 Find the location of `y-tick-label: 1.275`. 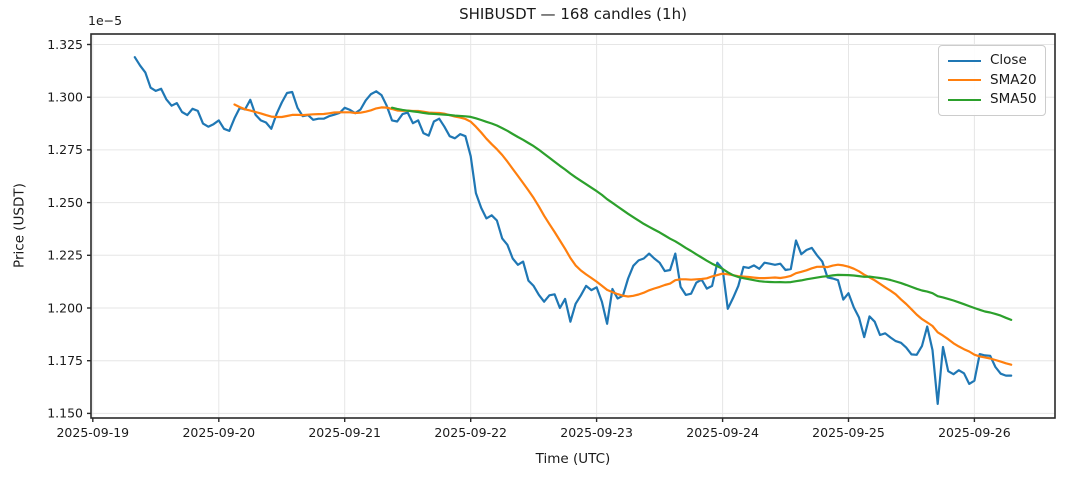

y-tick-label: 1.275 is located at coordinates (65, 149).